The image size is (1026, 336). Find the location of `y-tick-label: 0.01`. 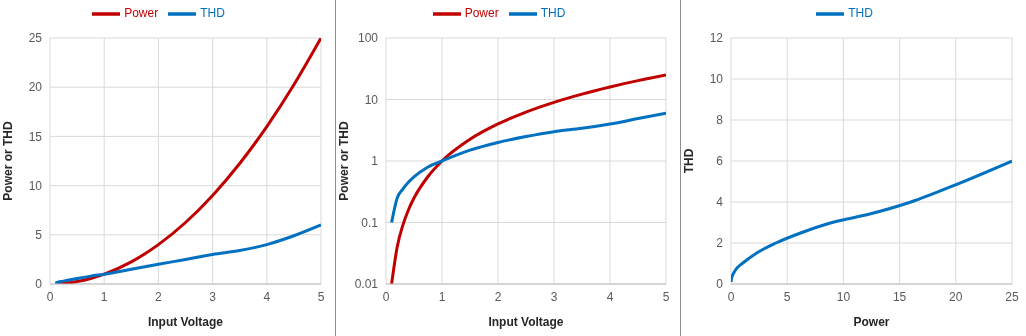

y-tick-label: 0.01 is located at coordinates (366, 284).